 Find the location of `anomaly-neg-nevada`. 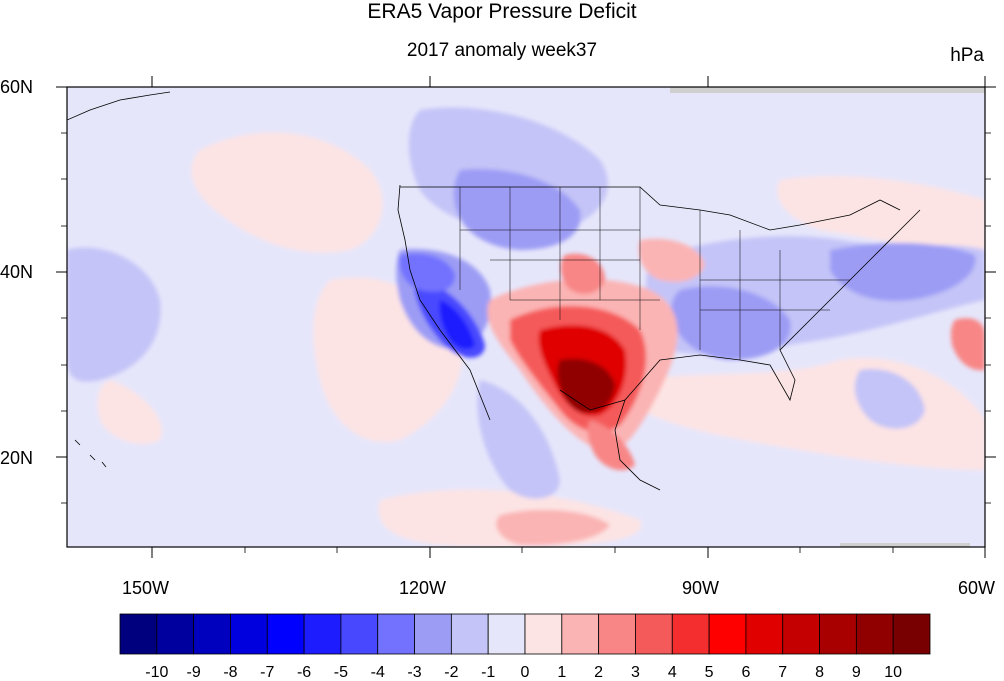

anomaly-neg-nevada is located at coordinates (427, 272).